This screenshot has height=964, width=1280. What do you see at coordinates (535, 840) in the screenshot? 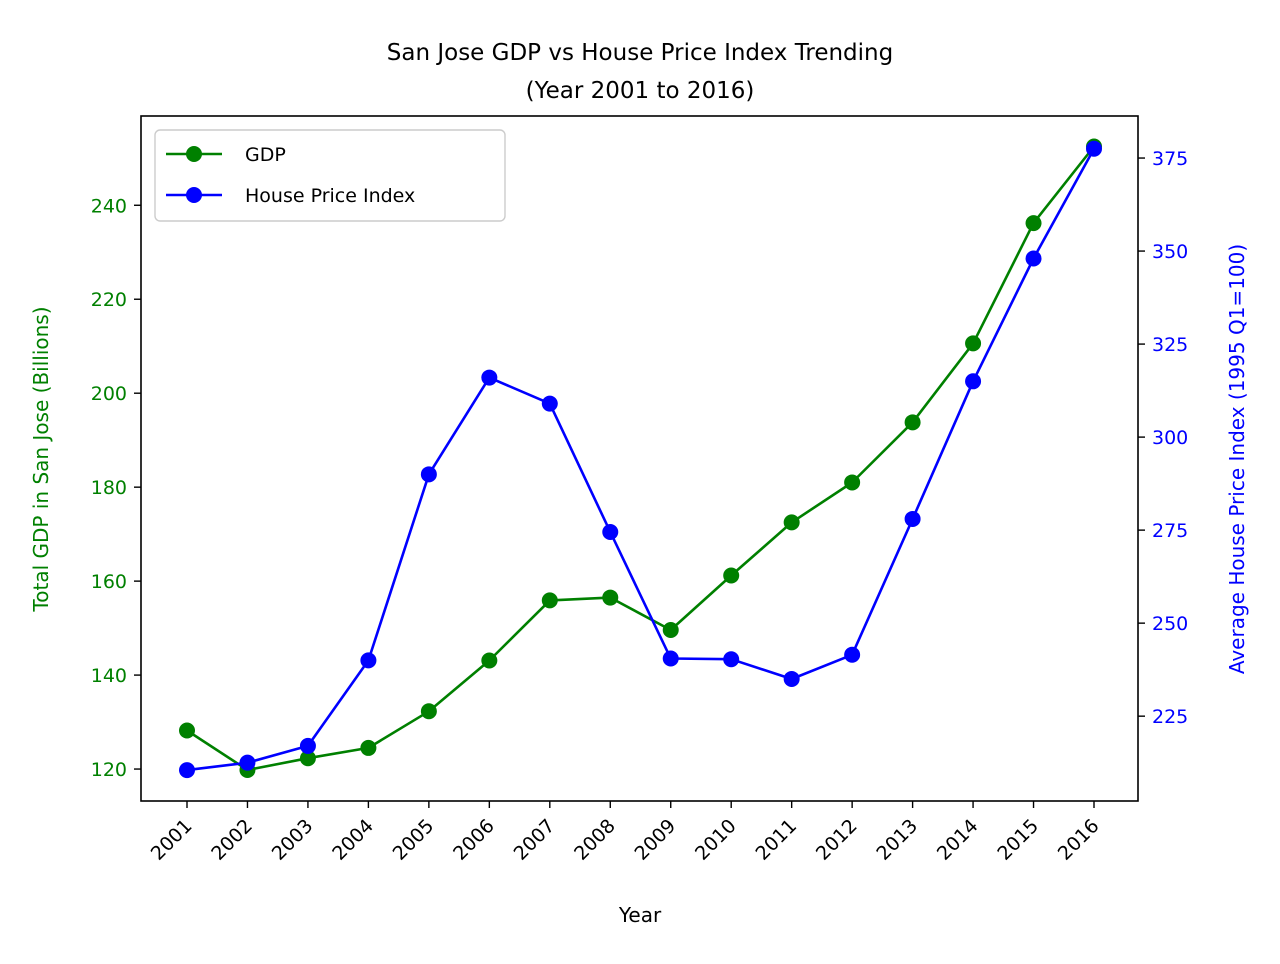
I see `x-tick-label: 2007` at bounding box center [535, 840].